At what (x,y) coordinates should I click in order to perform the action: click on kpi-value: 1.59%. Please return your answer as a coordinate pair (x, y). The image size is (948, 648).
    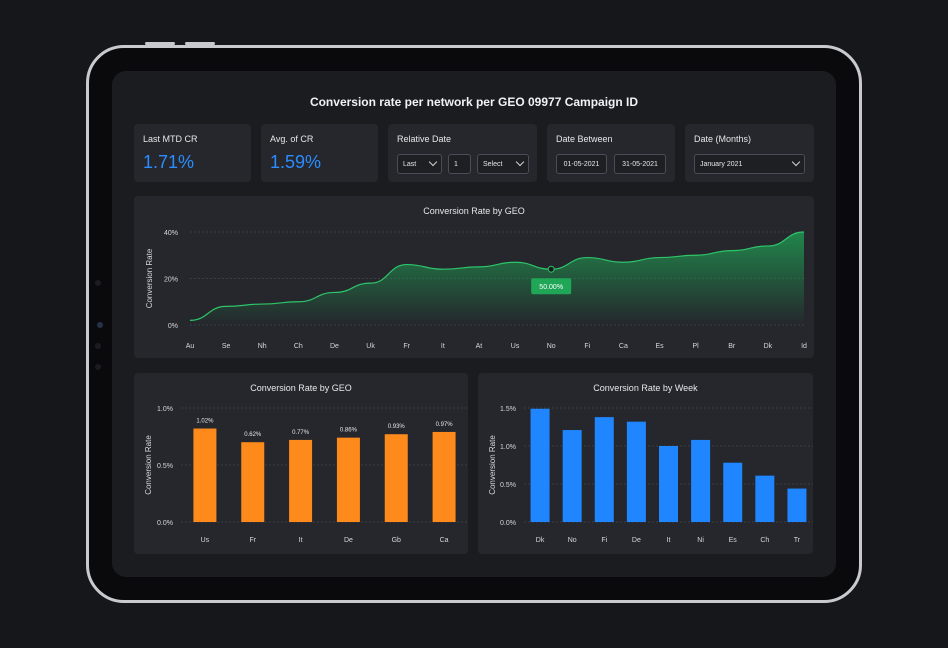
    Looking at the image, I should click on (296, 162).